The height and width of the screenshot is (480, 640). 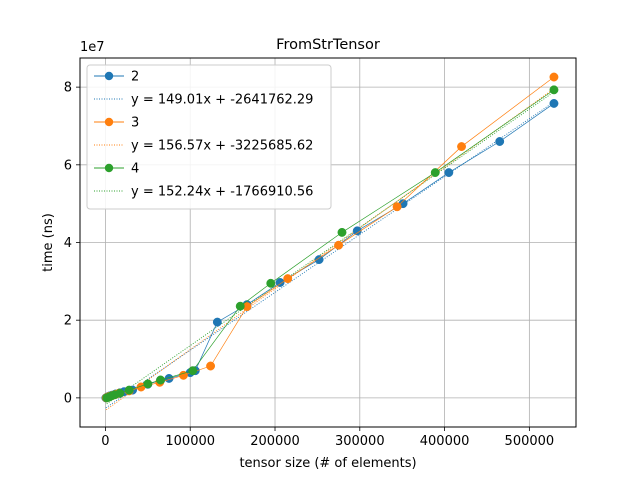 I want to click on x-tick-label: 300000, so click(x=360, y=441).